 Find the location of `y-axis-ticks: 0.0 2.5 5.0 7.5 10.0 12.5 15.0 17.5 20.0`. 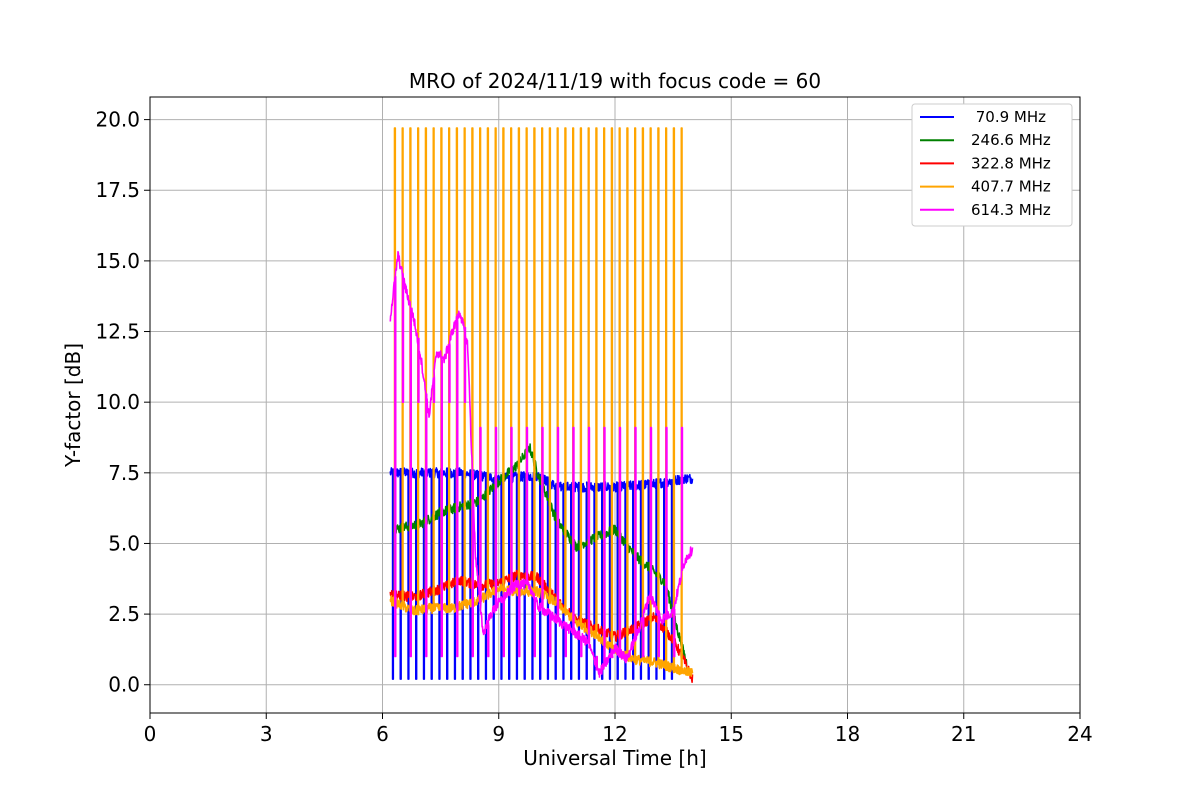

y-axis-ticks: 0.0 2.5 5.0 7.5 10.0 12.5 15.0 17.5 20.0 is located at coordinates (122, 402).